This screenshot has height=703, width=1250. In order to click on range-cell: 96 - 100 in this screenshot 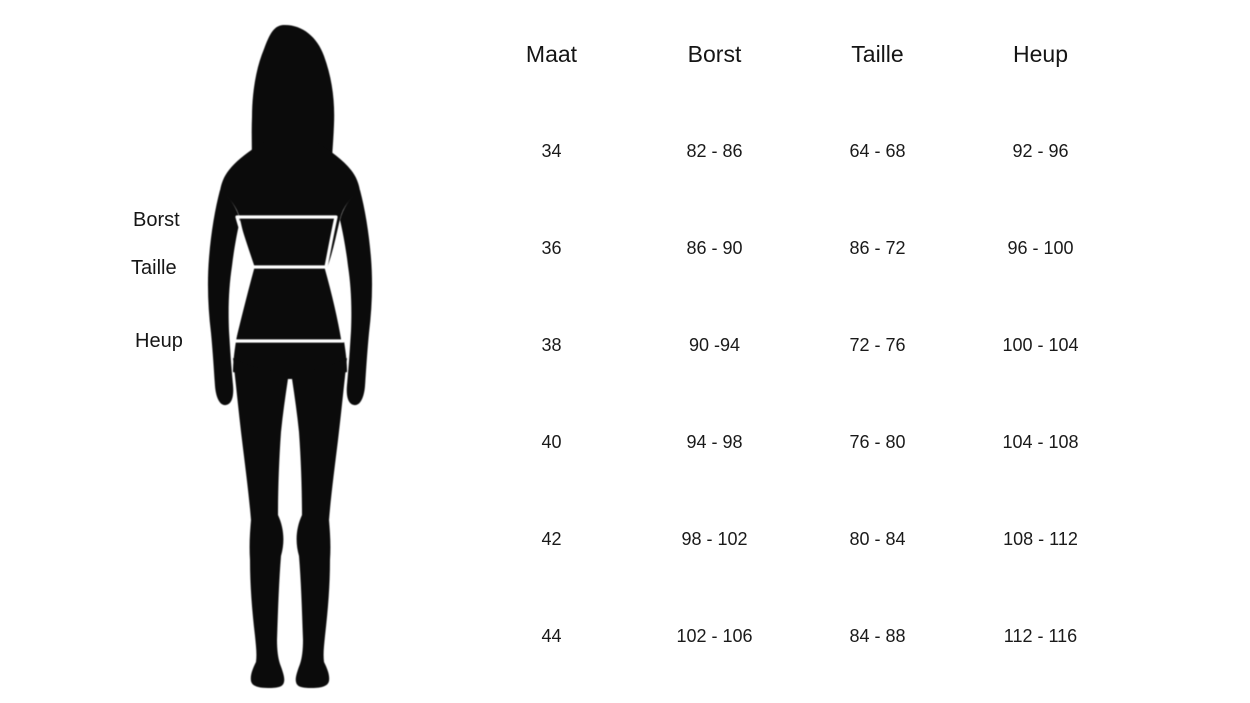, I will do `click(1040, 248)`.